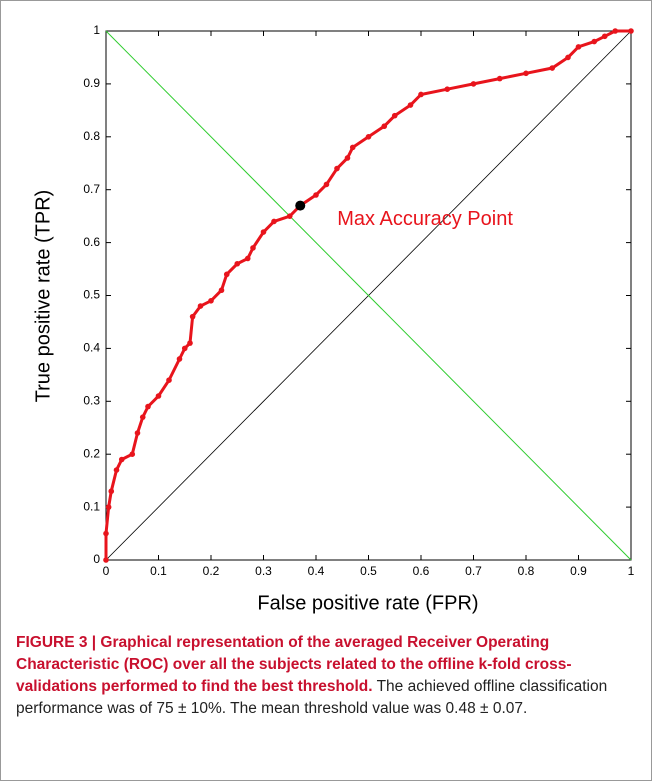 The width and height of the screenshot is (652, 781). I want to click on y-tick-label: 0, so click(96, 559).